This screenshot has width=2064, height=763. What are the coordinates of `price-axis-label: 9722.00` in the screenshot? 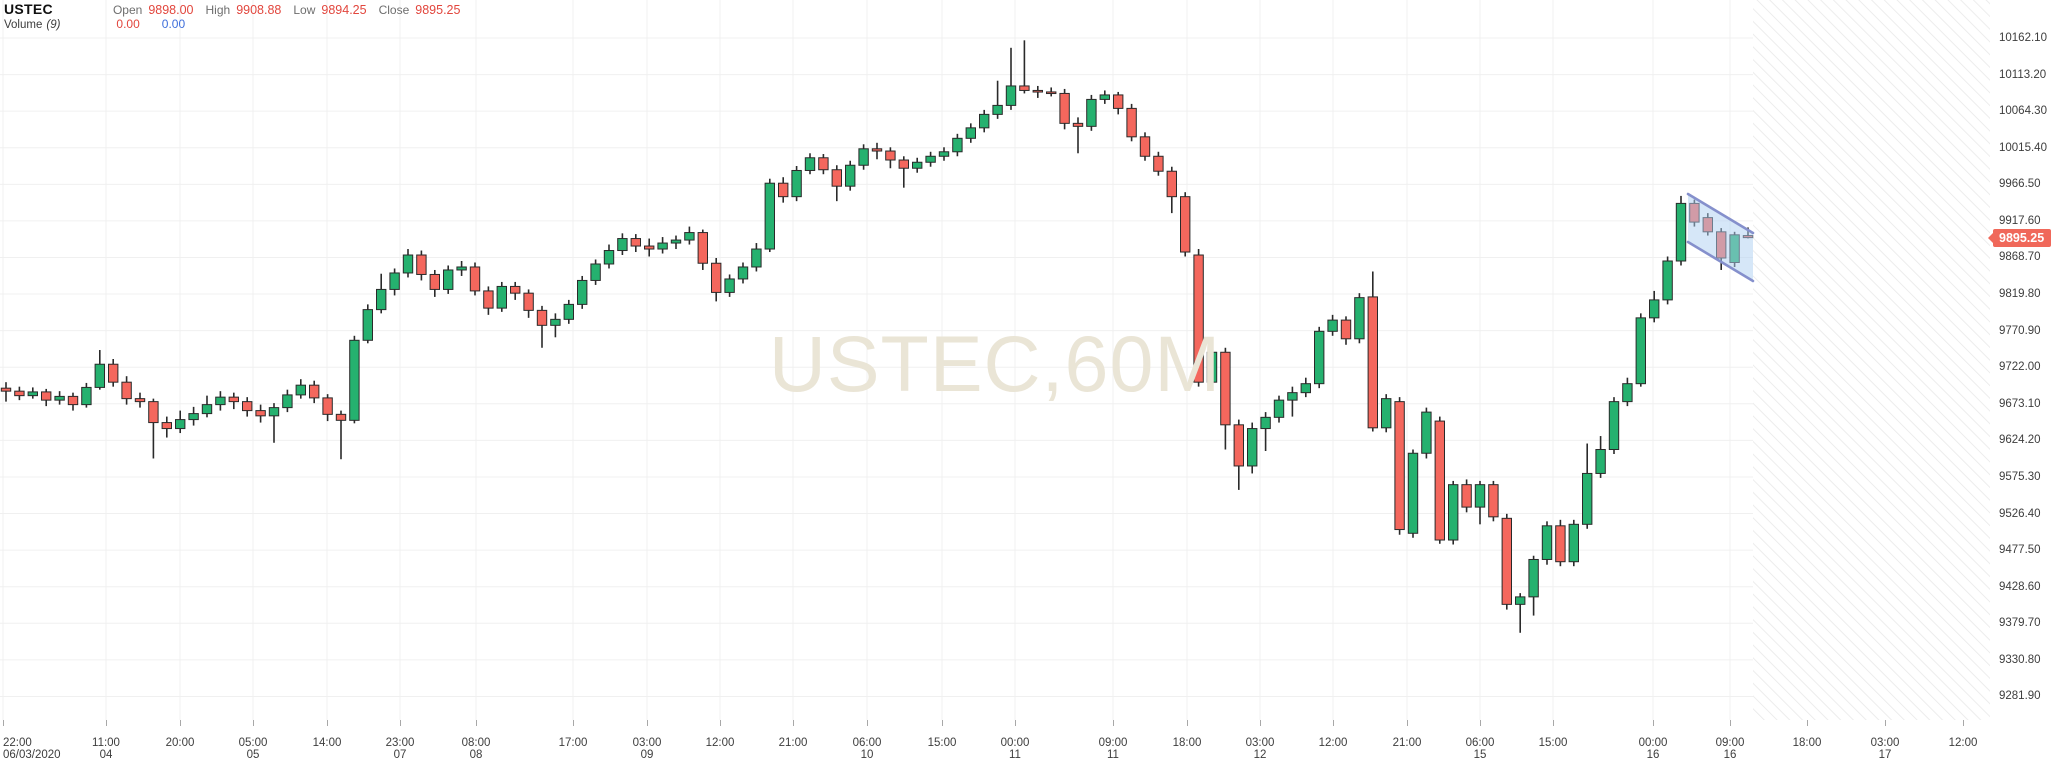 It's located at (2020, 367).